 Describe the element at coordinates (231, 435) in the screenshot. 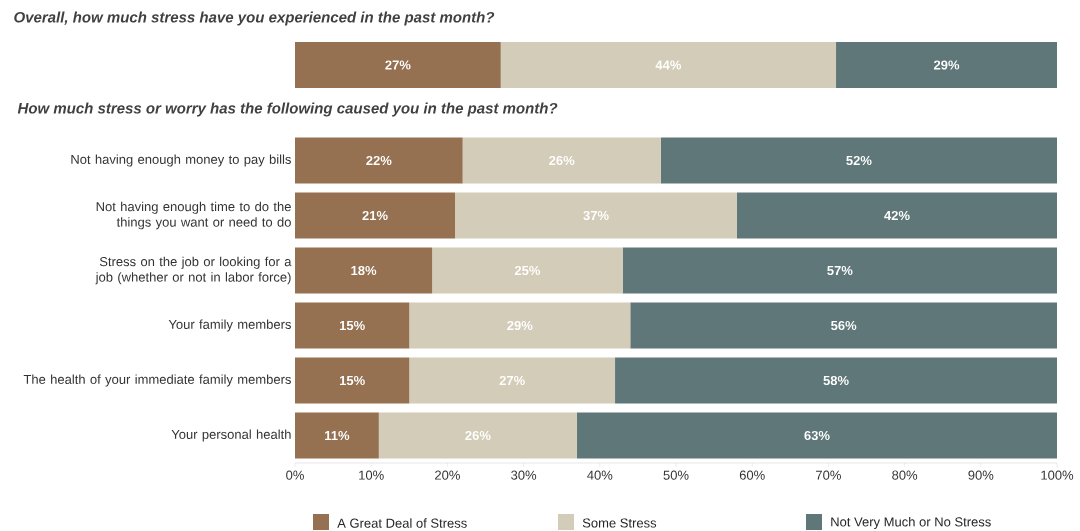

I see `y-tick-label: Your personal health` at that location.